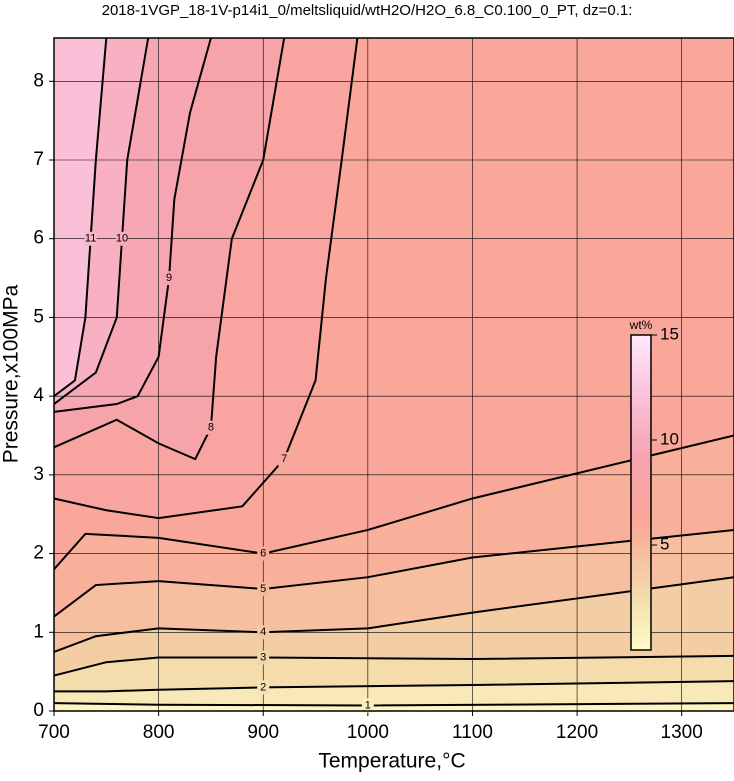 Image resolution: width=734 pixels, height=781 pixels. I want to click on contour-label: 4, so click(263, 632).